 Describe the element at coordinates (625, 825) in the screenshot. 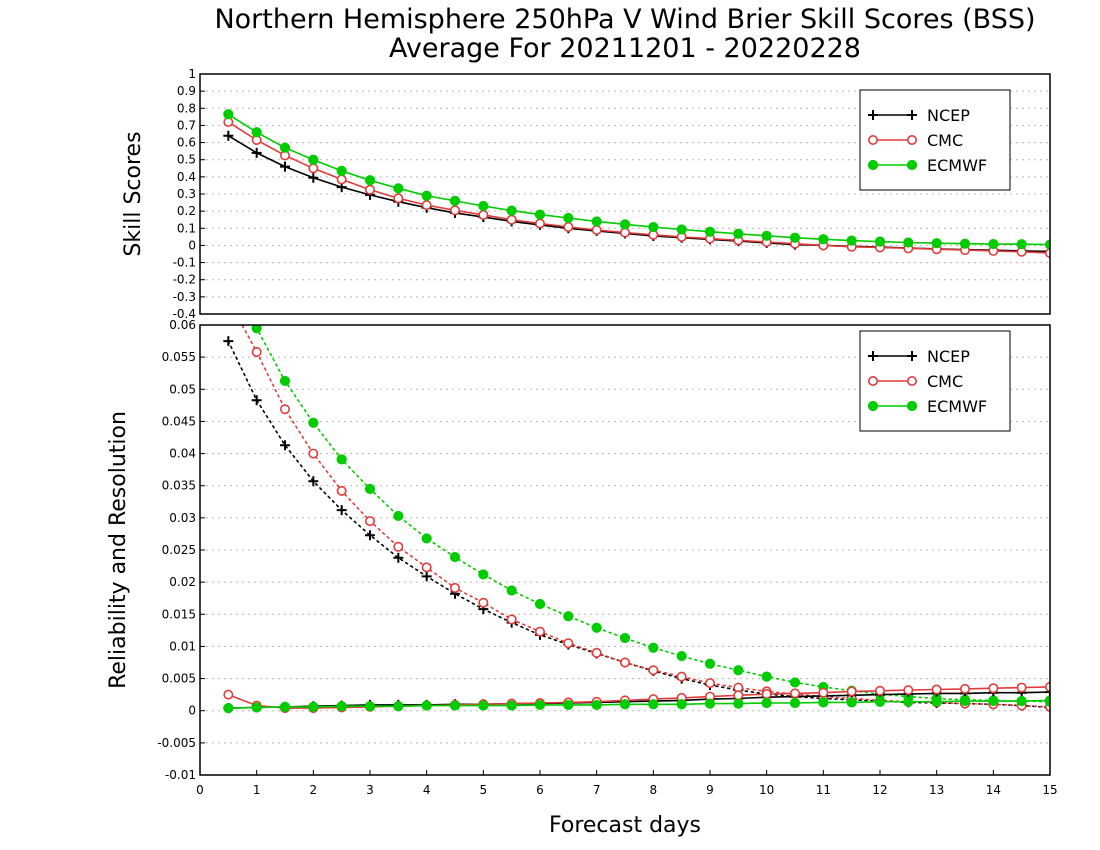

I see `x-axis-label: Forecast days` at that location.